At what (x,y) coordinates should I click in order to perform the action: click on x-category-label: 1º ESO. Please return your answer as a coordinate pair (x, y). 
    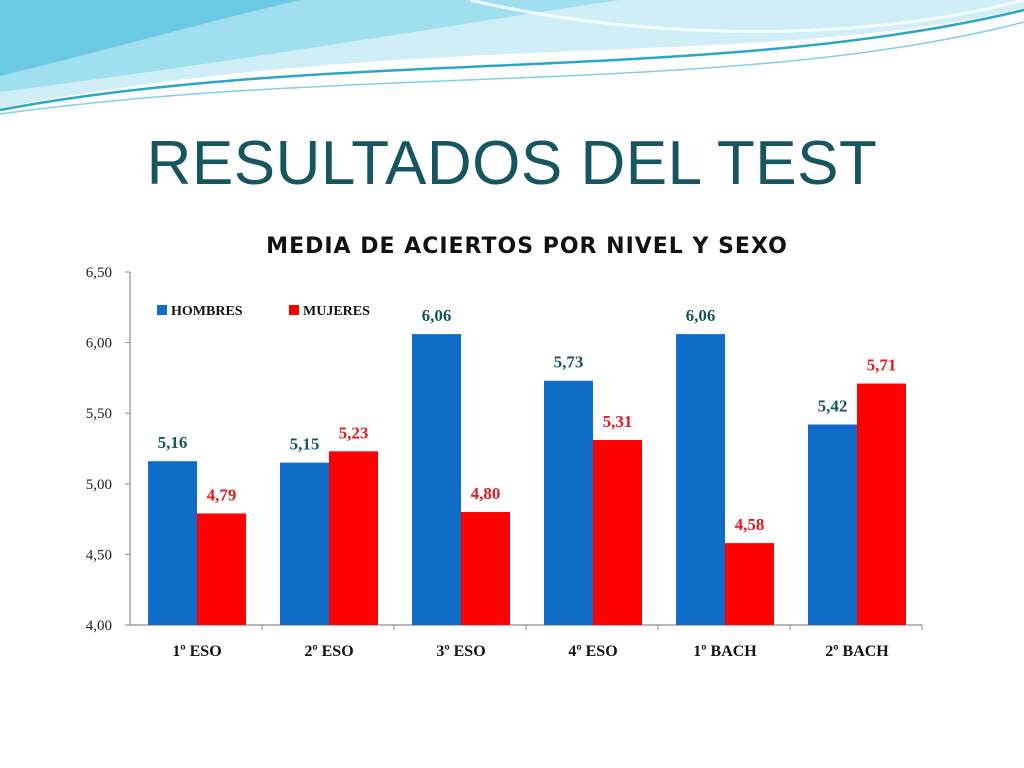
    Looking at the image, I should click on (196, 651).